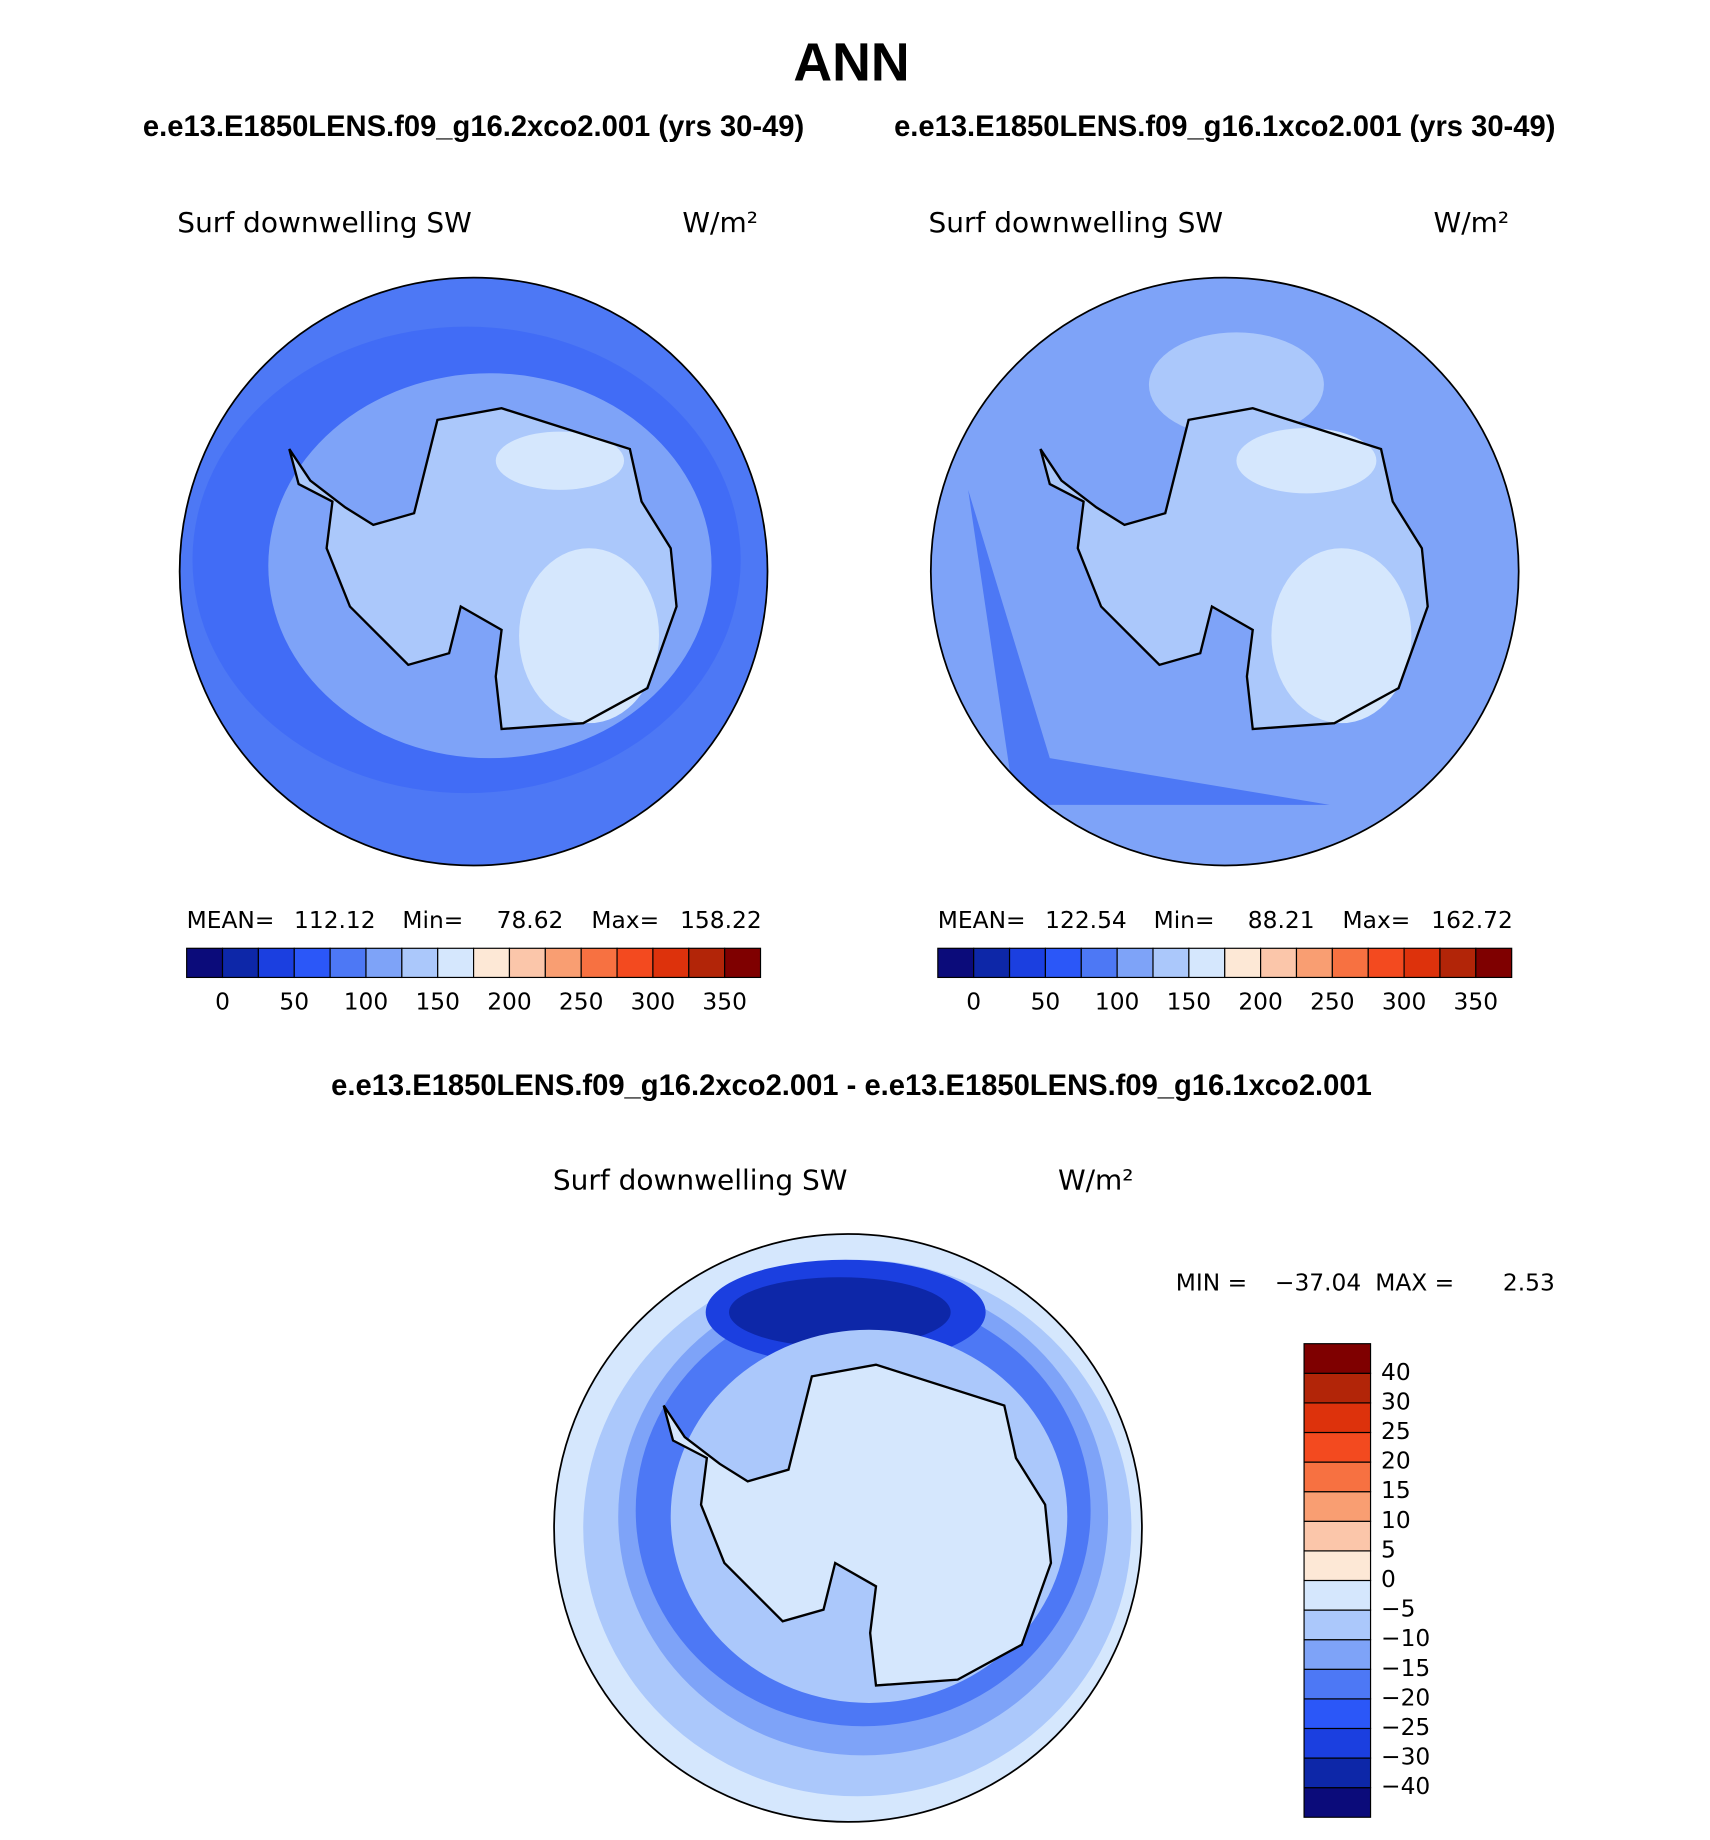  What do you see at coordinates (1281, 920) in the screenshot?
I see `stat-value: 88.21` at bounding box center [1281, 920].